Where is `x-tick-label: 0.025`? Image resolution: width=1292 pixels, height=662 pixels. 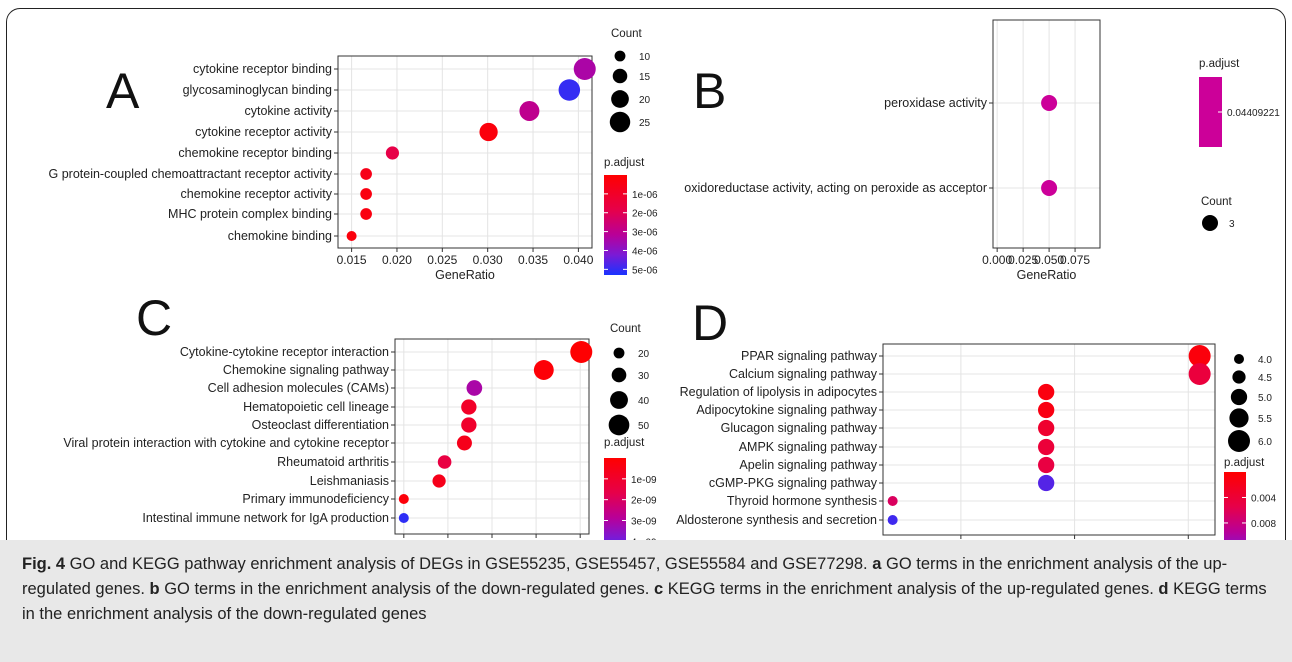
x-tick-label: 0.025 is located at coordinates (1023, 260).